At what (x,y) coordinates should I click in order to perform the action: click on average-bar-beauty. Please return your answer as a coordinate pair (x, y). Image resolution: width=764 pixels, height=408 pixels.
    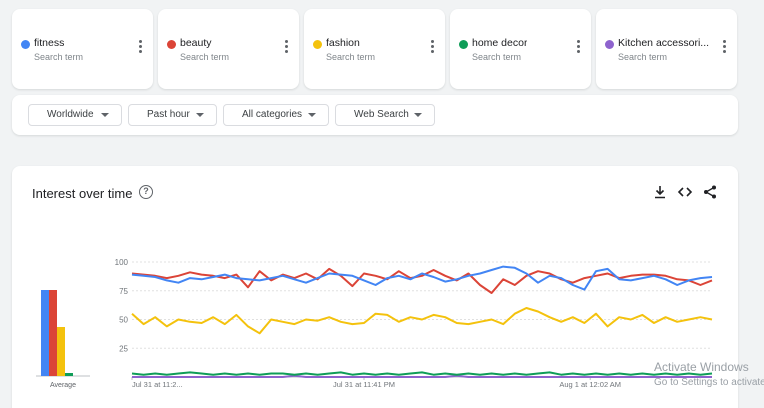
    Looking at the image, I should click on (53, 333).